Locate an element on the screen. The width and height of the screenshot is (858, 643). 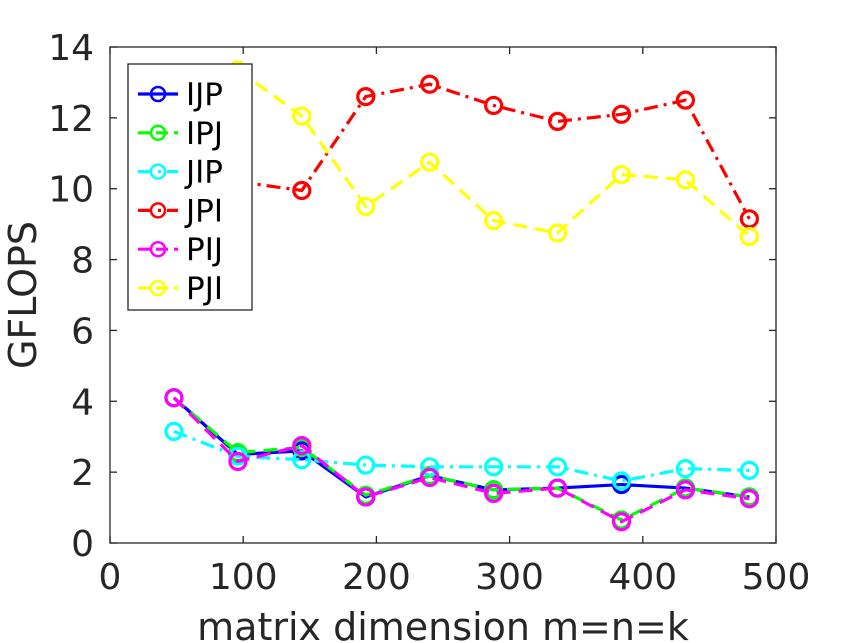
legend-label: JIP is located at coordinates (203, 173).